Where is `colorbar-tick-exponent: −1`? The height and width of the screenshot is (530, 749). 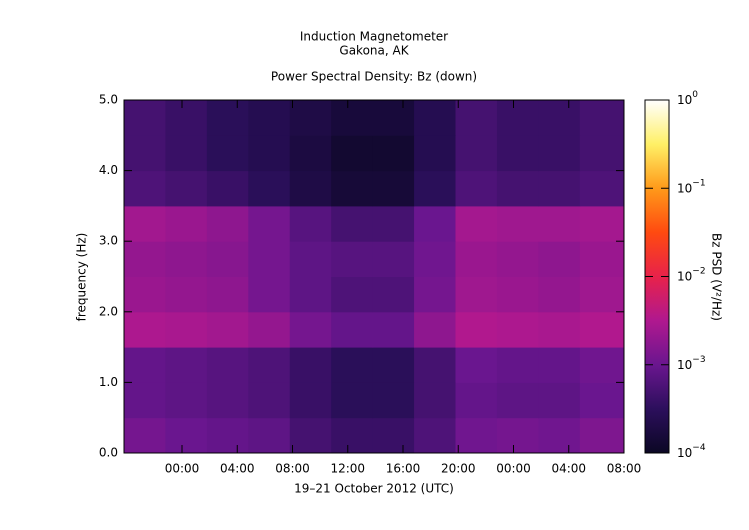
colorbar-tick-exponent: −1 is located at coordinates (698, 183).